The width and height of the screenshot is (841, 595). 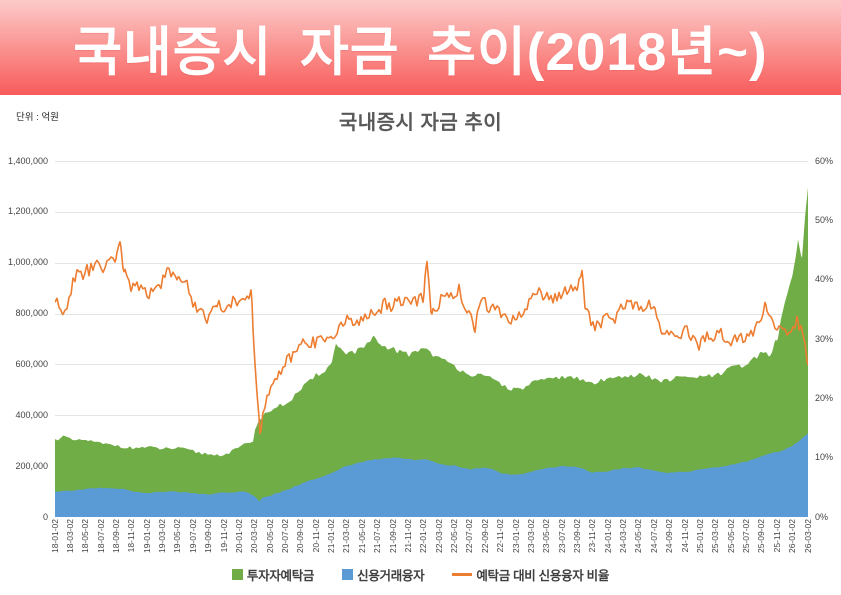 I want to click on x-axis-tick: 21-11-02, so click(x=407, y=536).